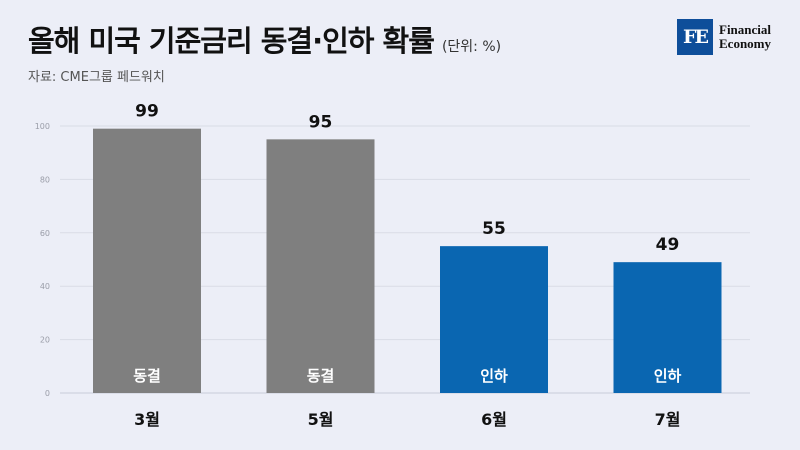  What do you see at coordinates (695, 37) in the screenshot?
I see `logo-mark: FE` at bounding box center [695, 37].